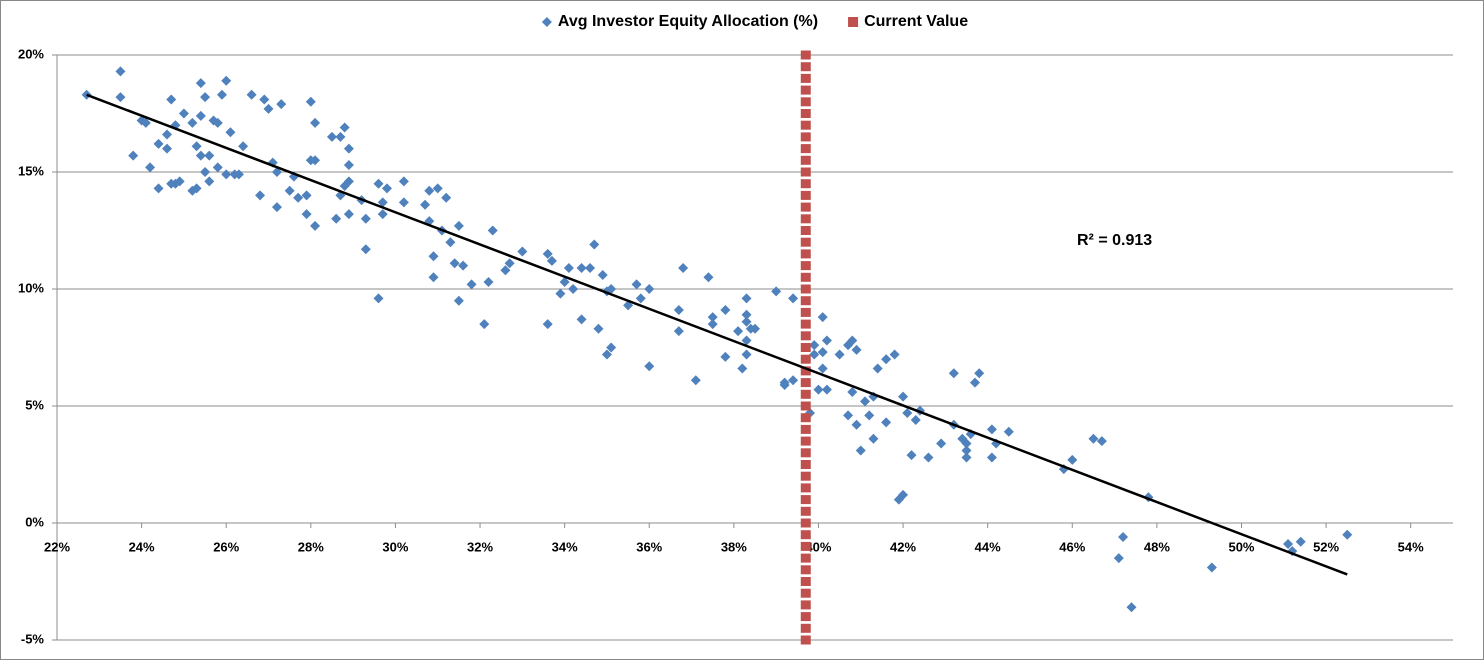  What do you see at coordinates (142, 546) in the screenshot?
I see `x-tick-label: 24%` at bounding box center [142, 546].